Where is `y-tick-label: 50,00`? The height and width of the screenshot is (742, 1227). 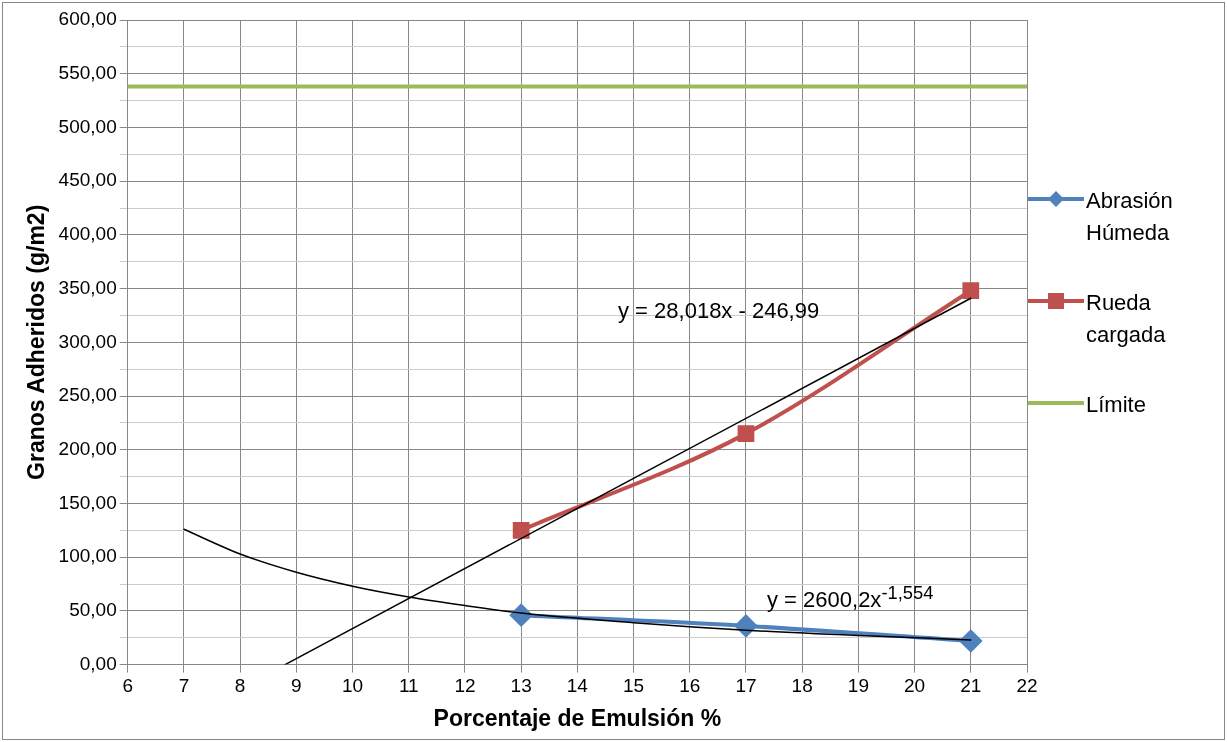 y-tick-label: 50,00 is located at coordinates (93, 610).